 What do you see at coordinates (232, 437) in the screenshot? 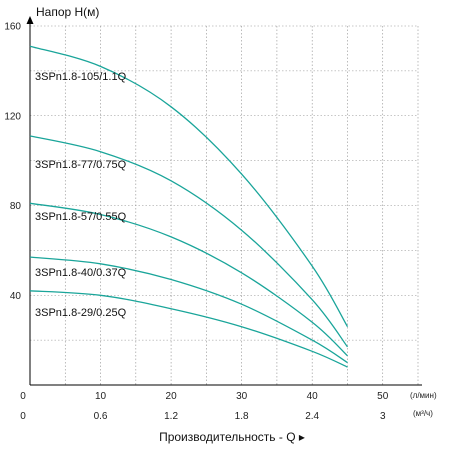
I see `x-axis-label: Производительность - Q ▸` at bounding box center [232, 437].